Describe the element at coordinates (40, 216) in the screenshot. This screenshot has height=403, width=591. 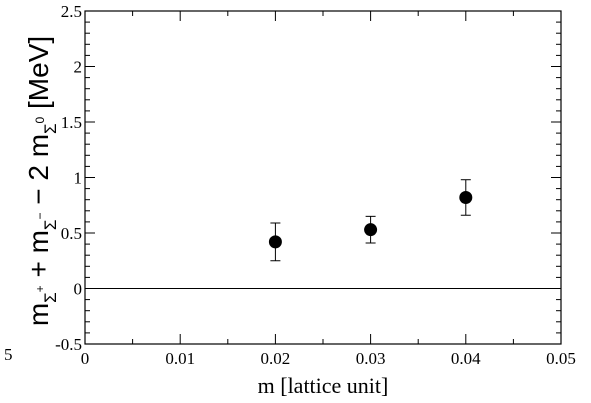
I see `ylabel-sup2: −` at that location.